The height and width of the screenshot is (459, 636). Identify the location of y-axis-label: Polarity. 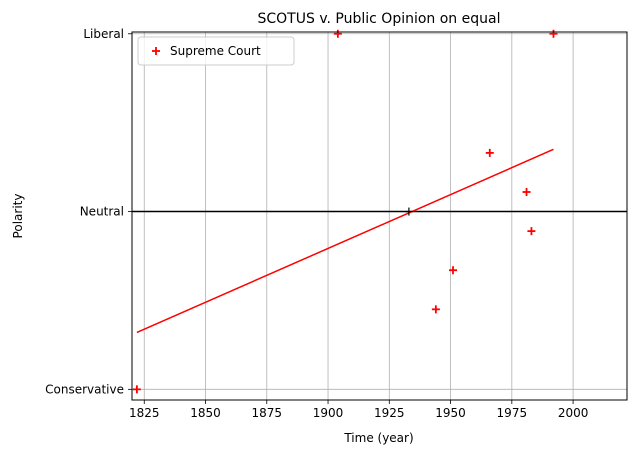
(18, 216).